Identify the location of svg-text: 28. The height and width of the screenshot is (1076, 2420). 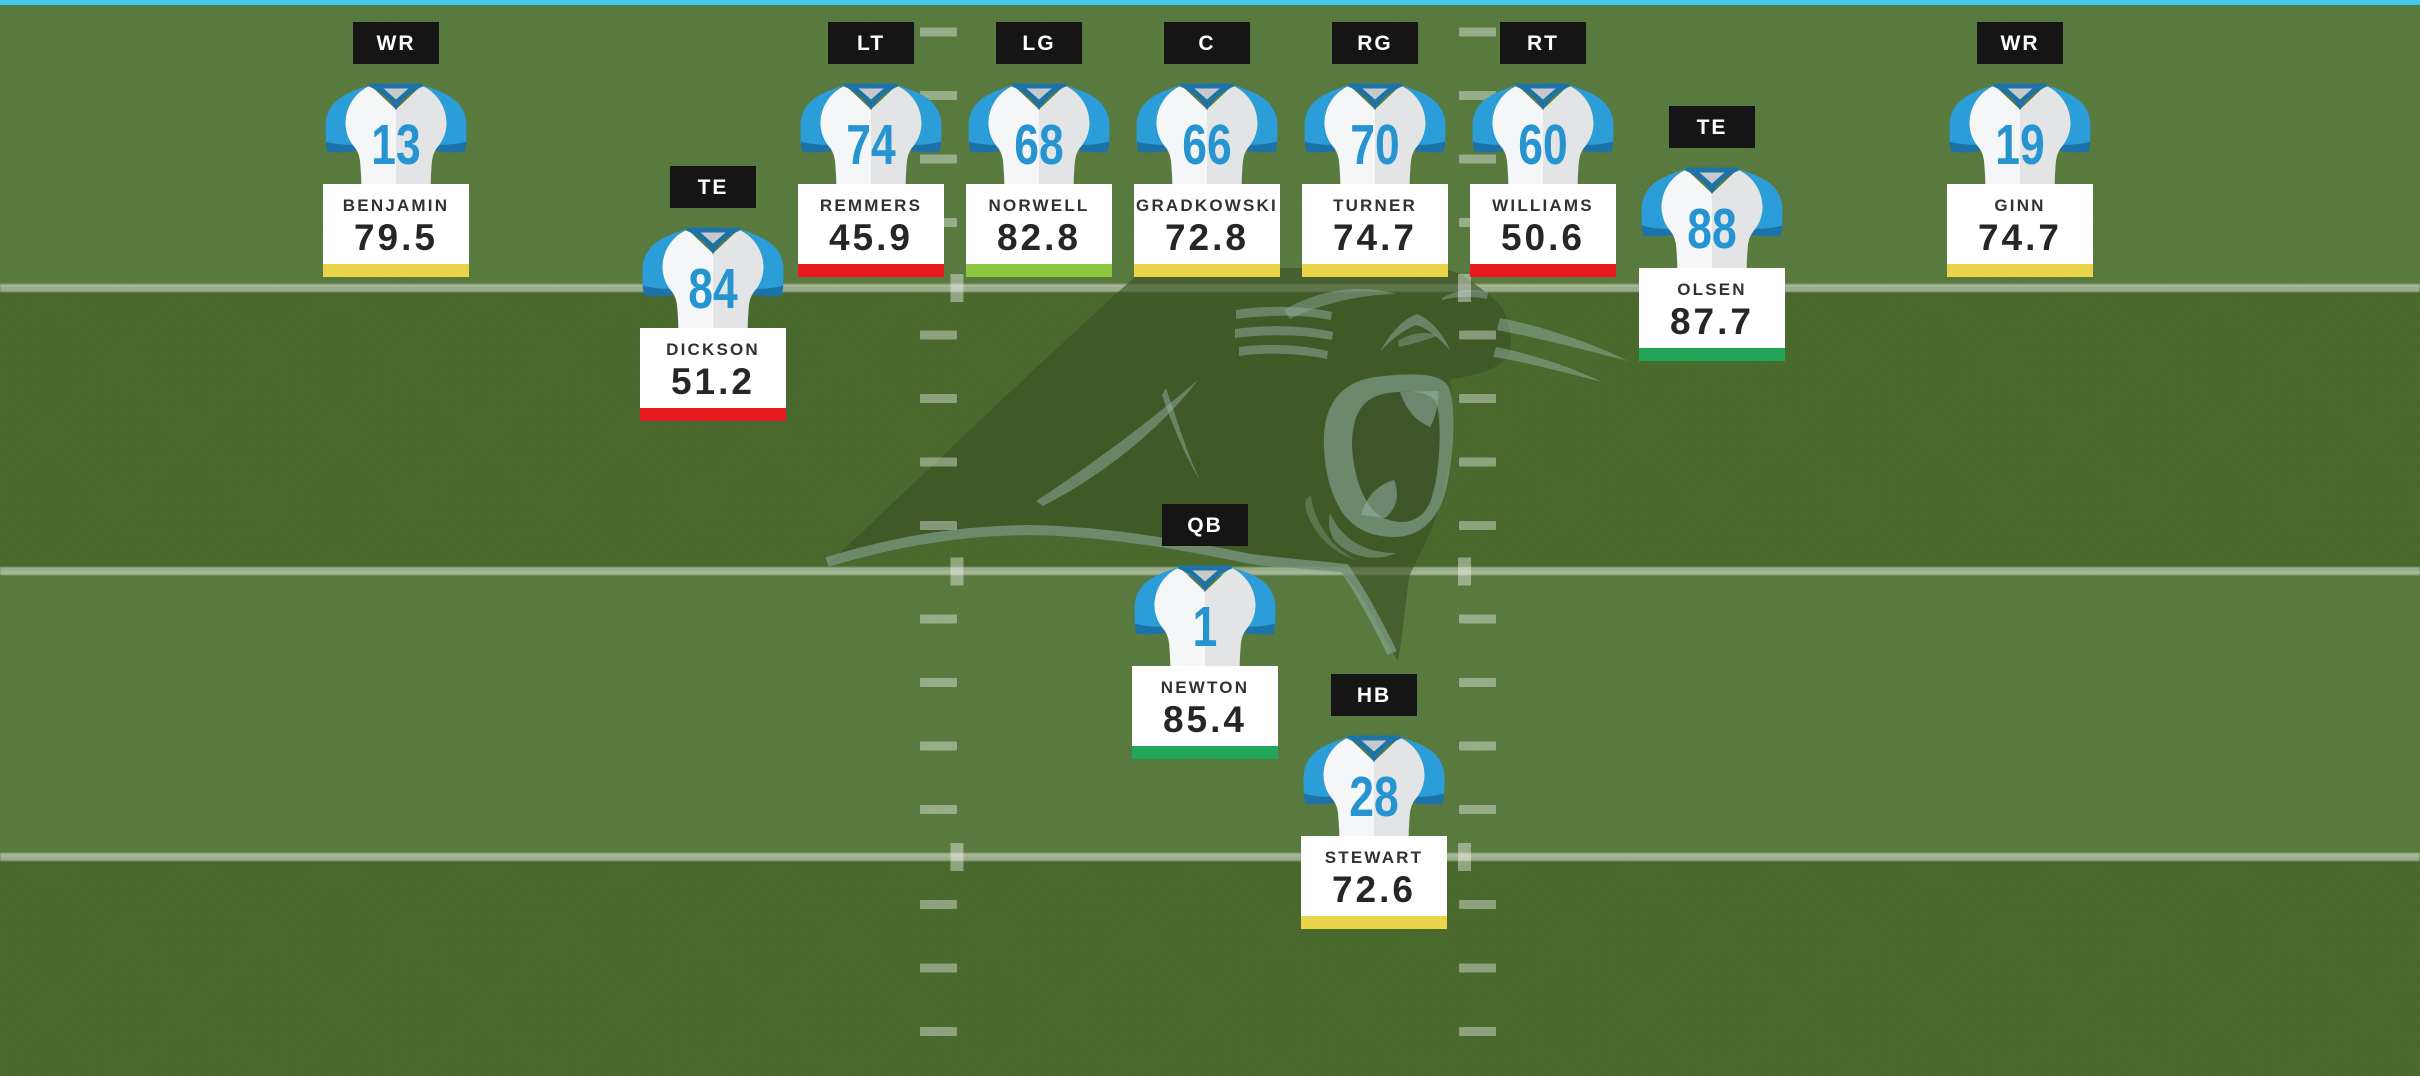
(1373, 797).